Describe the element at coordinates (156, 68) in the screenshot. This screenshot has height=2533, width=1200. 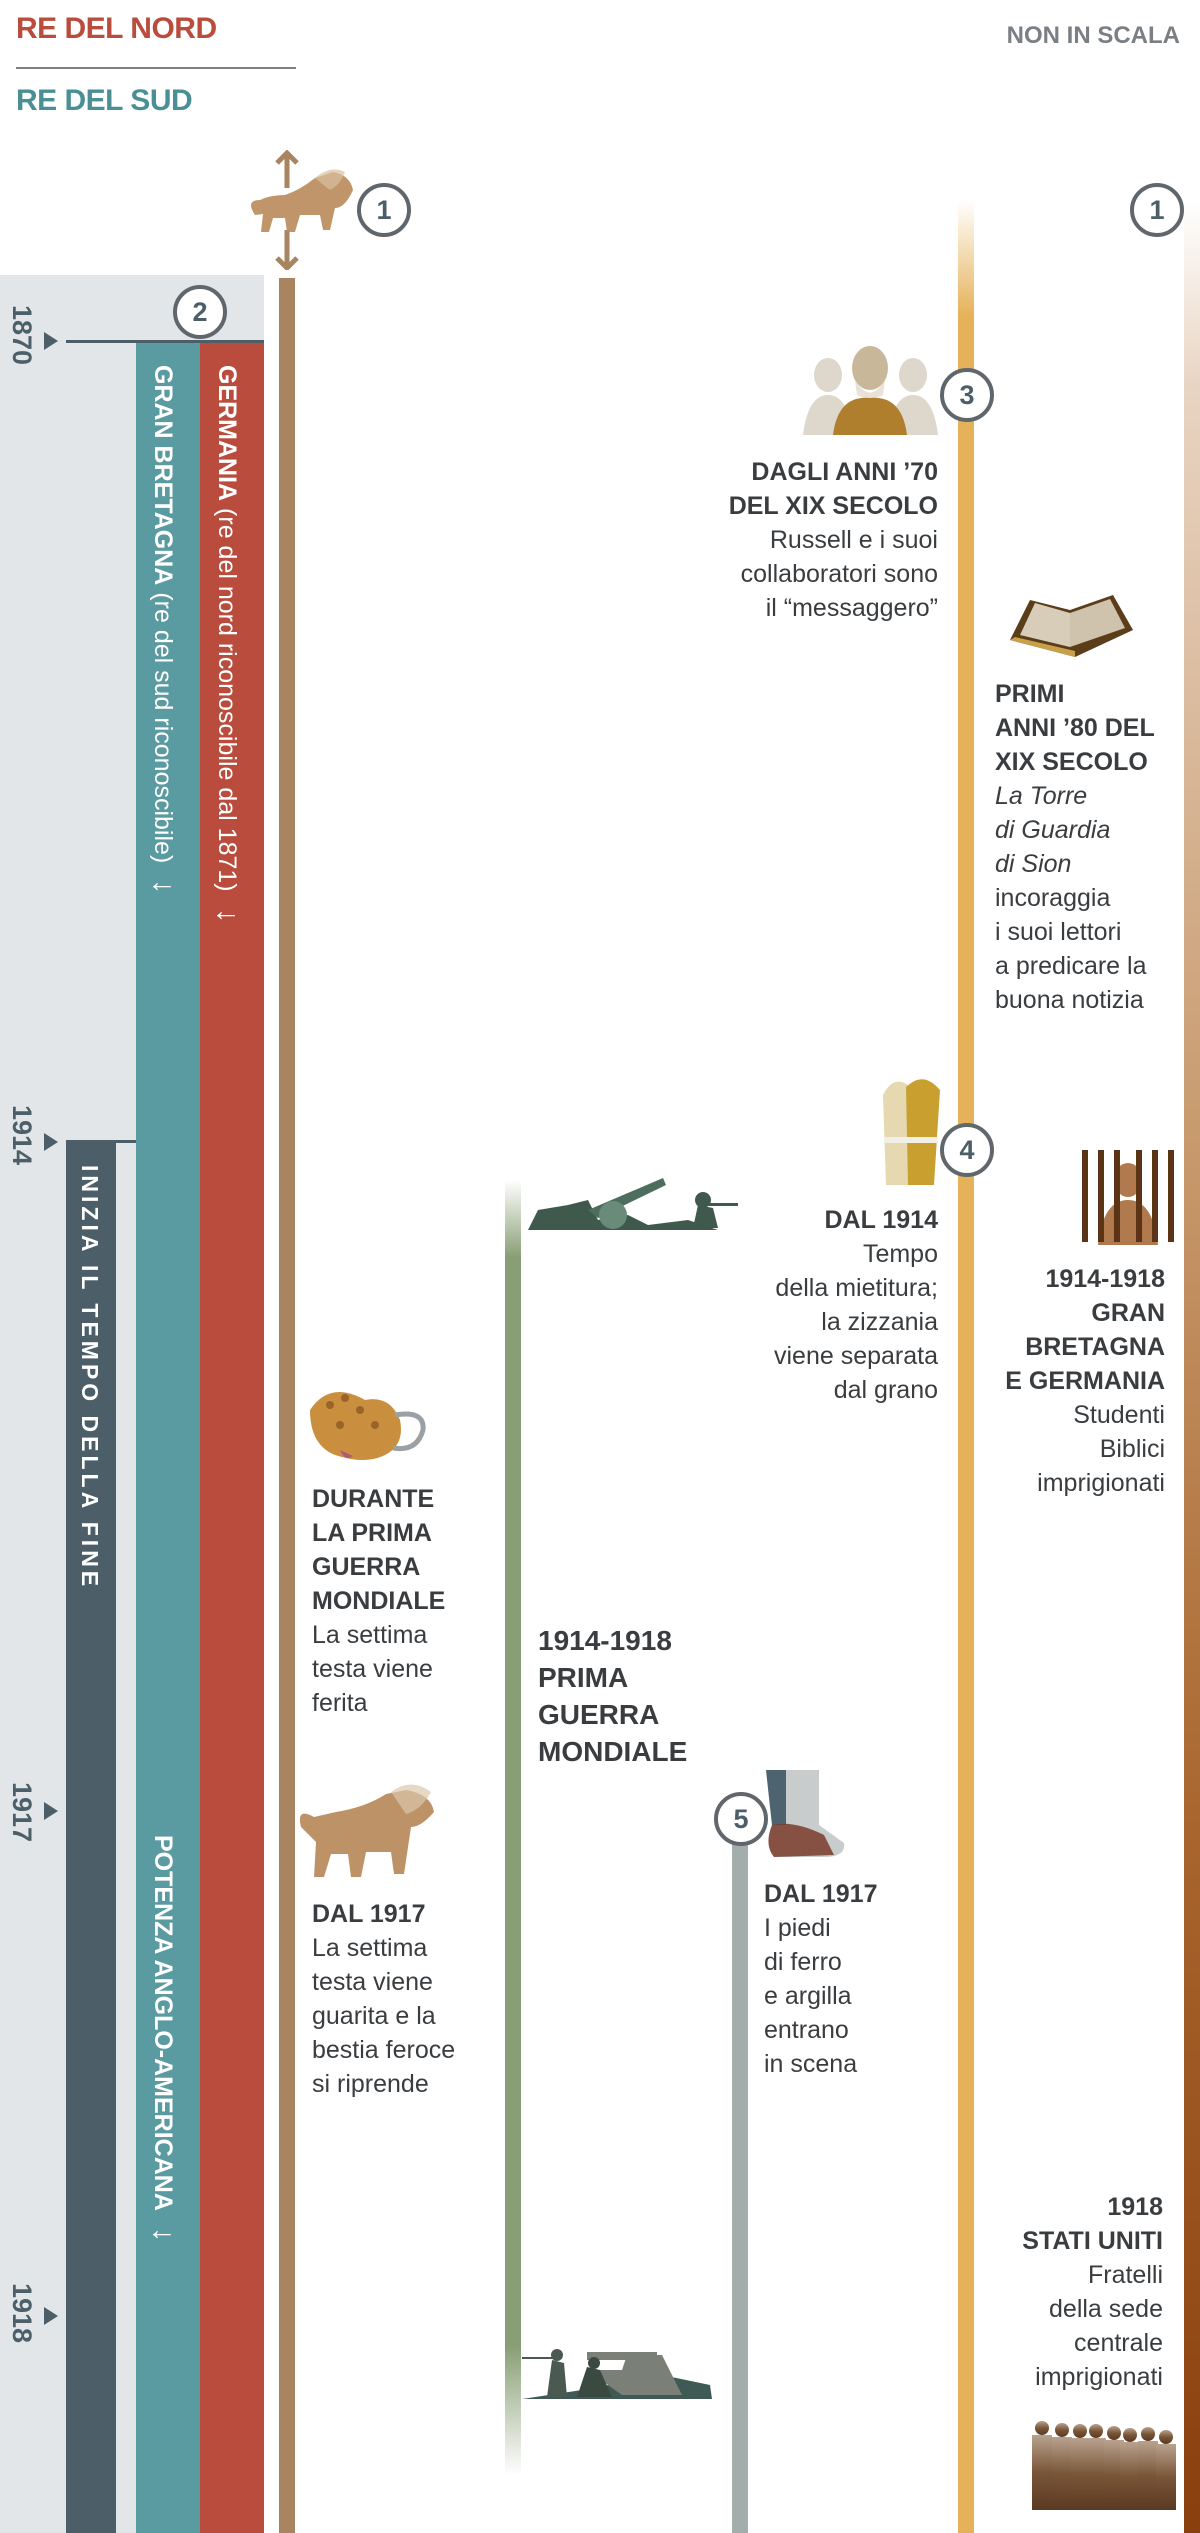
I see `legend-divider` at that location.